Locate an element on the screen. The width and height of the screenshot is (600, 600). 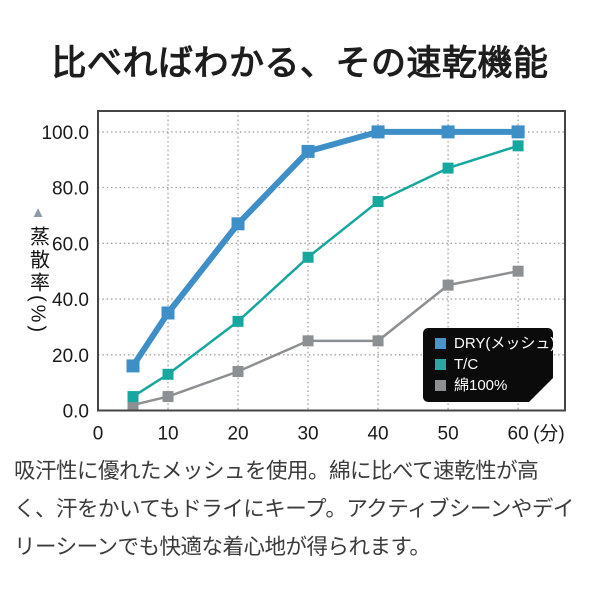
page-title: 比べればわかる、その速乾機能 is located at coordinates (300, 63).